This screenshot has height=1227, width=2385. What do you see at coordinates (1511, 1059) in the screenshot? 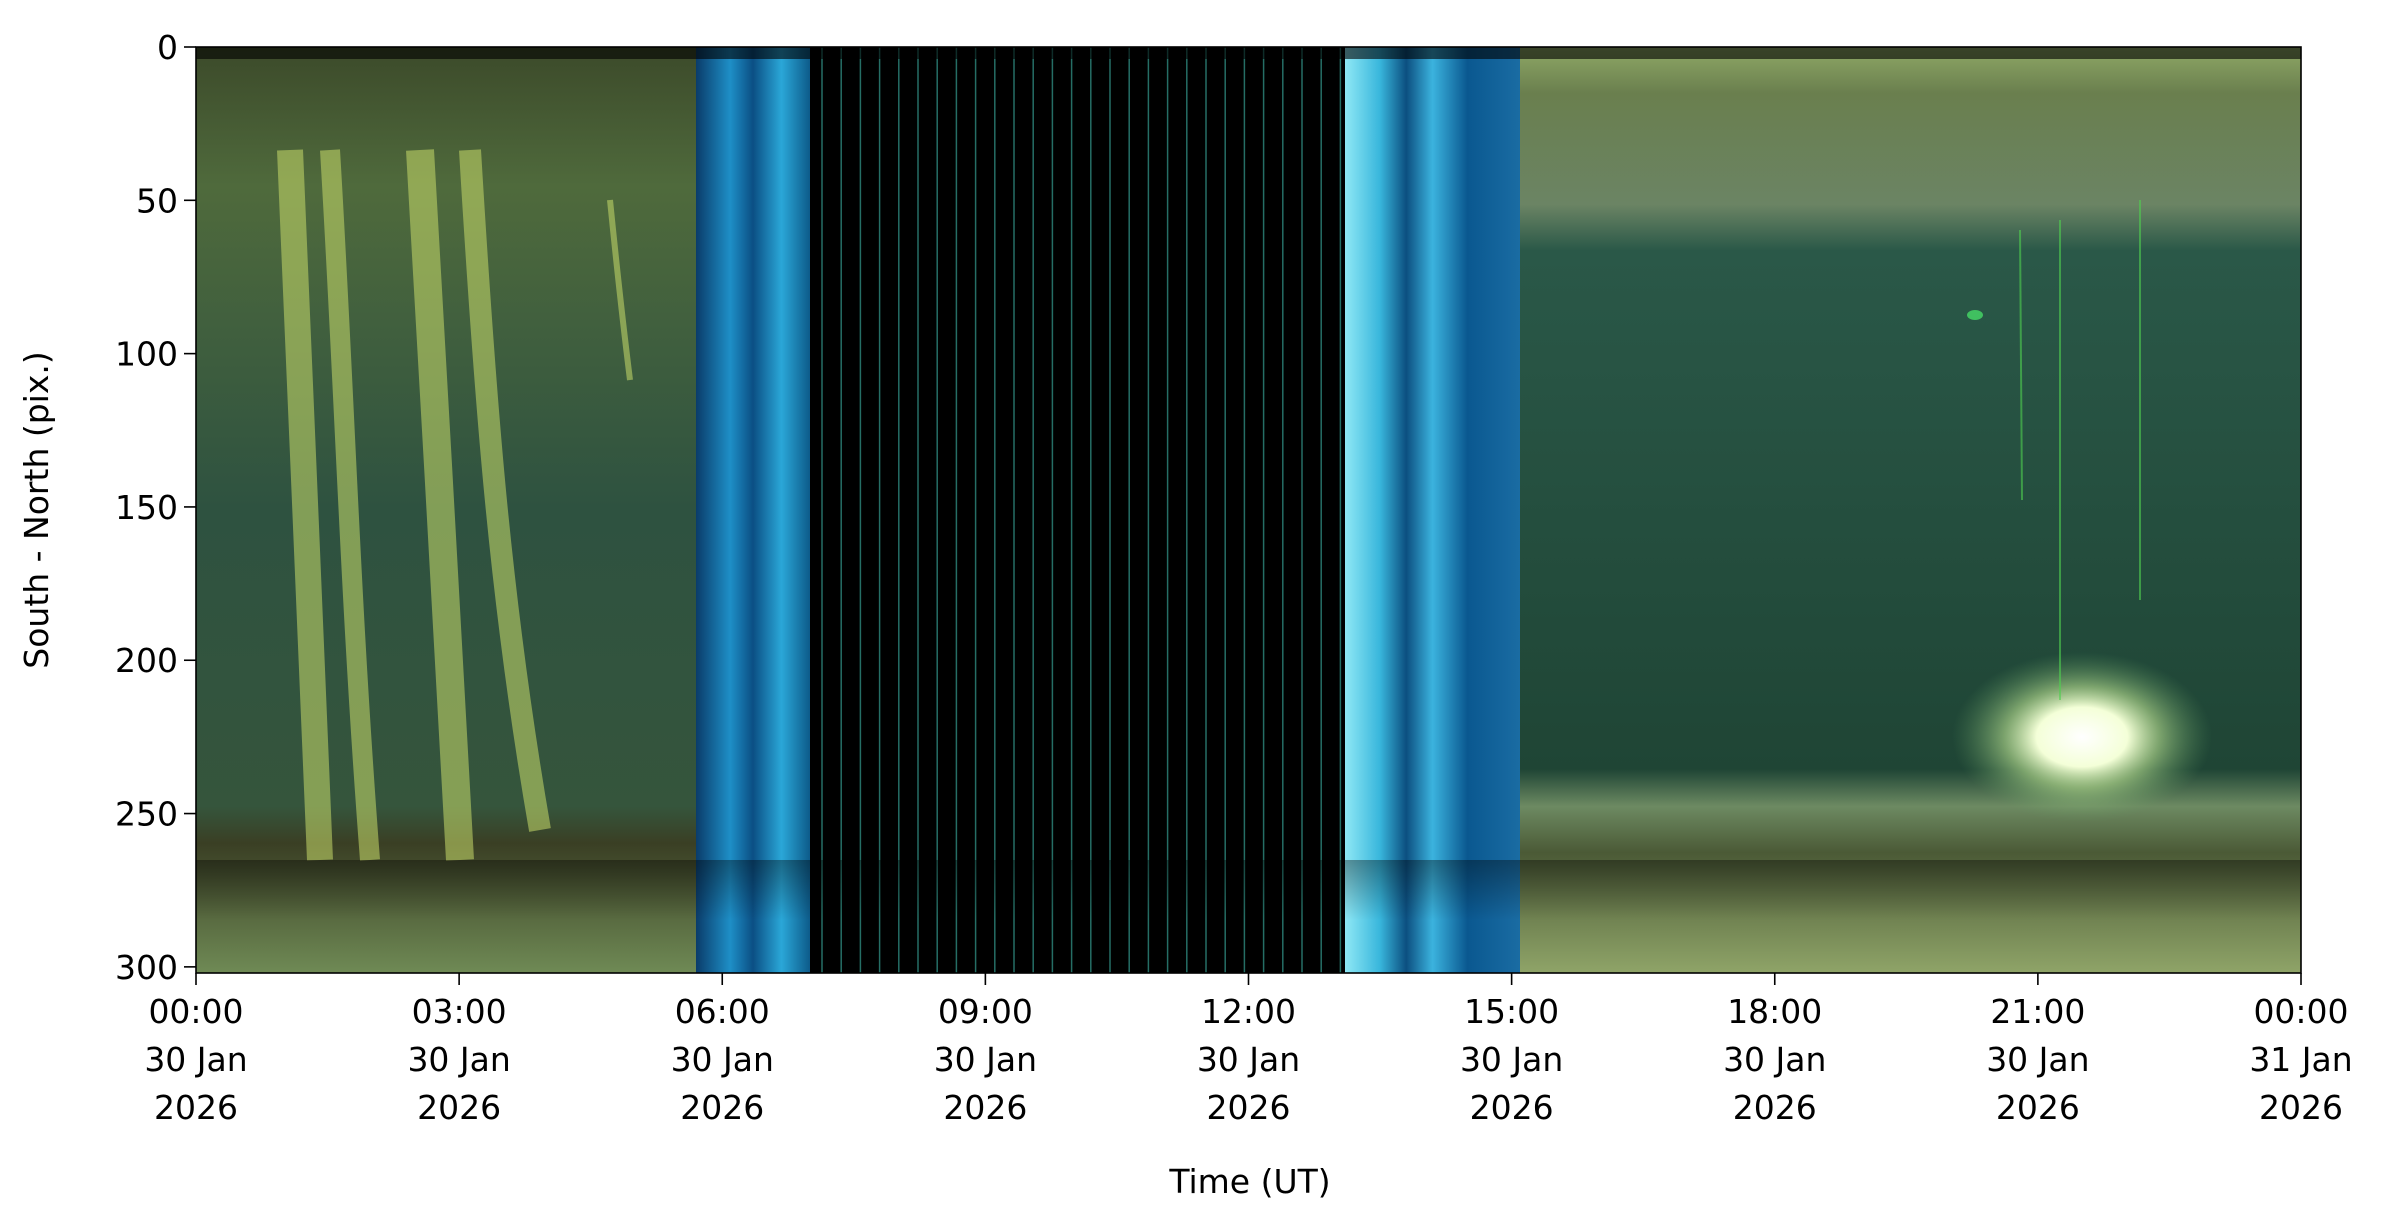
I see `x-tick-label: 15:00 30 Jan 2026` at bounding box center [1511, 1059].